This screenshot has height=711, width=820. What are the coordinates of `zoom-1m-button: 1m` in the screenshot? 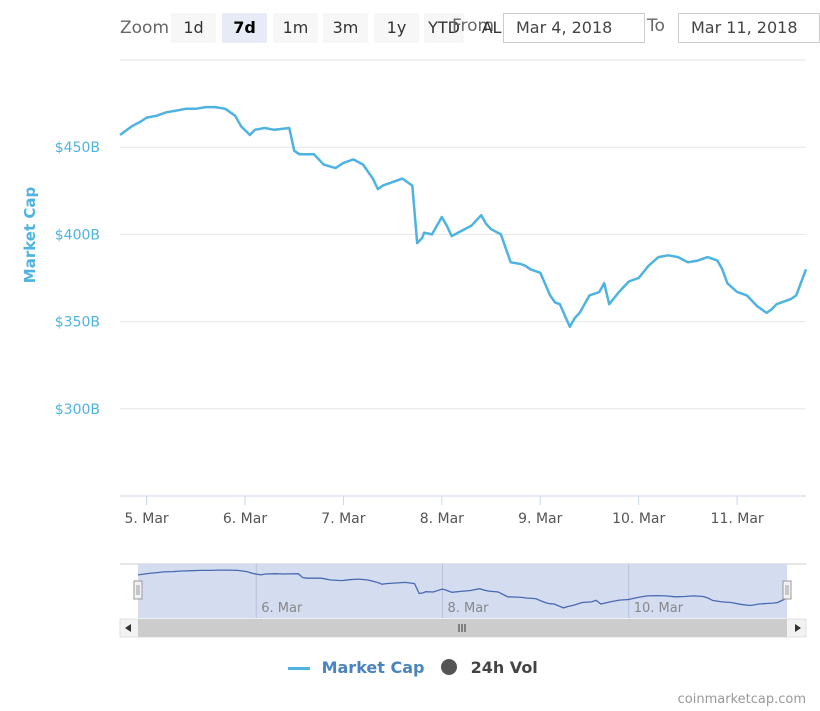 It's located at (295, 28).